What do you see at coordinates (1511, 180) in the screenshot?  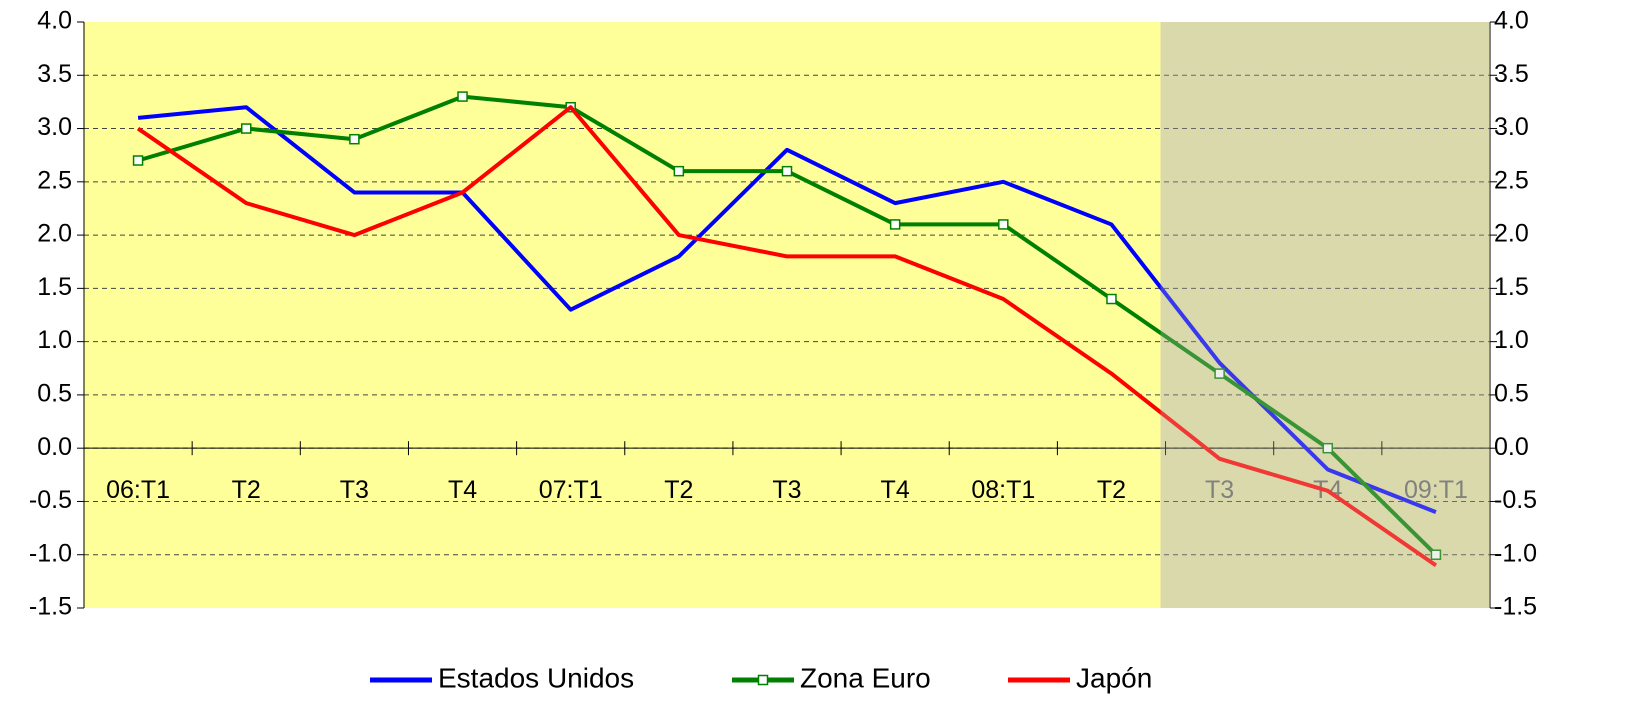 I see `y2-tick-label: 2.5` at bounding box center [1511, 180].